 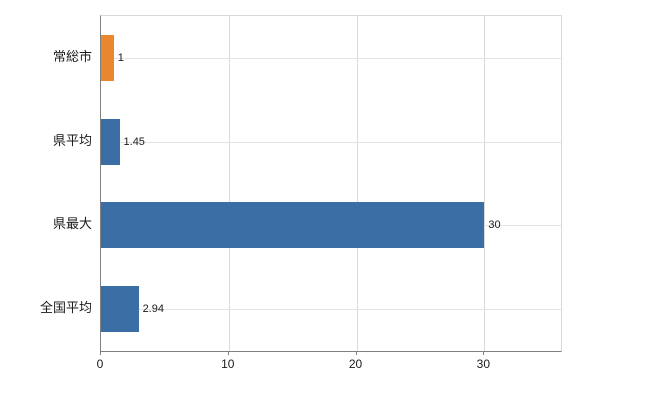 I want to click on y-category-label: 県平均, so click(x=72, y=140).